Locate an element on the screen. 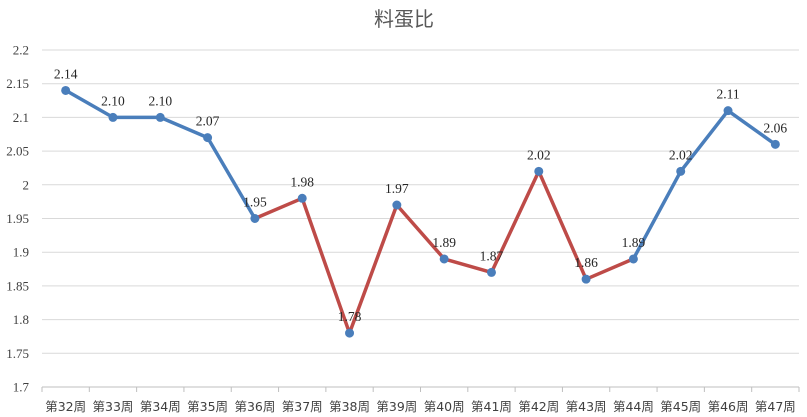 The image size is (807, 417). y-tick-label: 2.2 is located at coordinates (21, 50).